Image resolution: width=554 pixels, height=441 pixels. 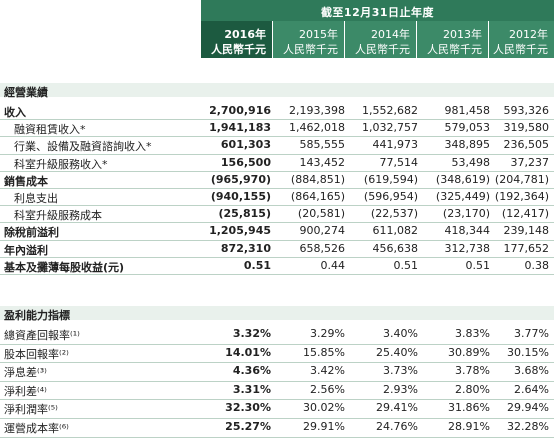 What do you see at coordinates (478, 265) in the screenshot?
I see `table-cell: 0.51` at bounding box center [478, 265].